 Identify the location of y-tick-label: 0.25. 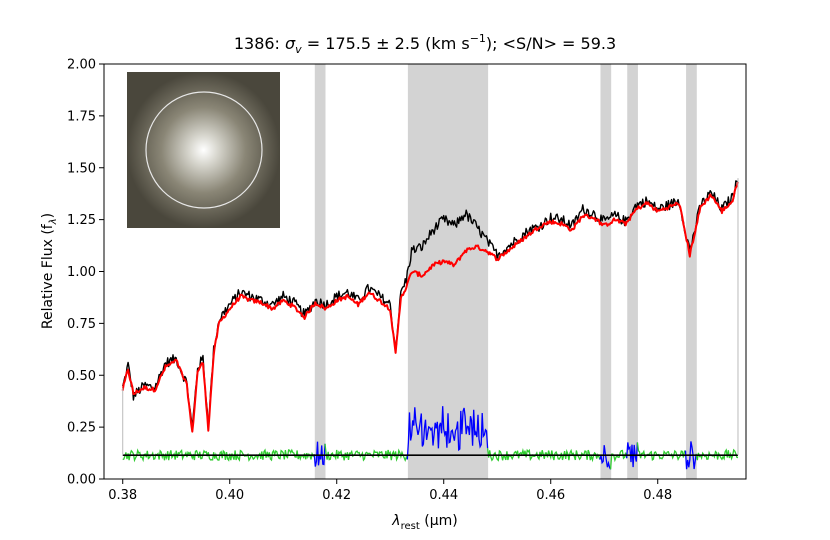
(81, 428).